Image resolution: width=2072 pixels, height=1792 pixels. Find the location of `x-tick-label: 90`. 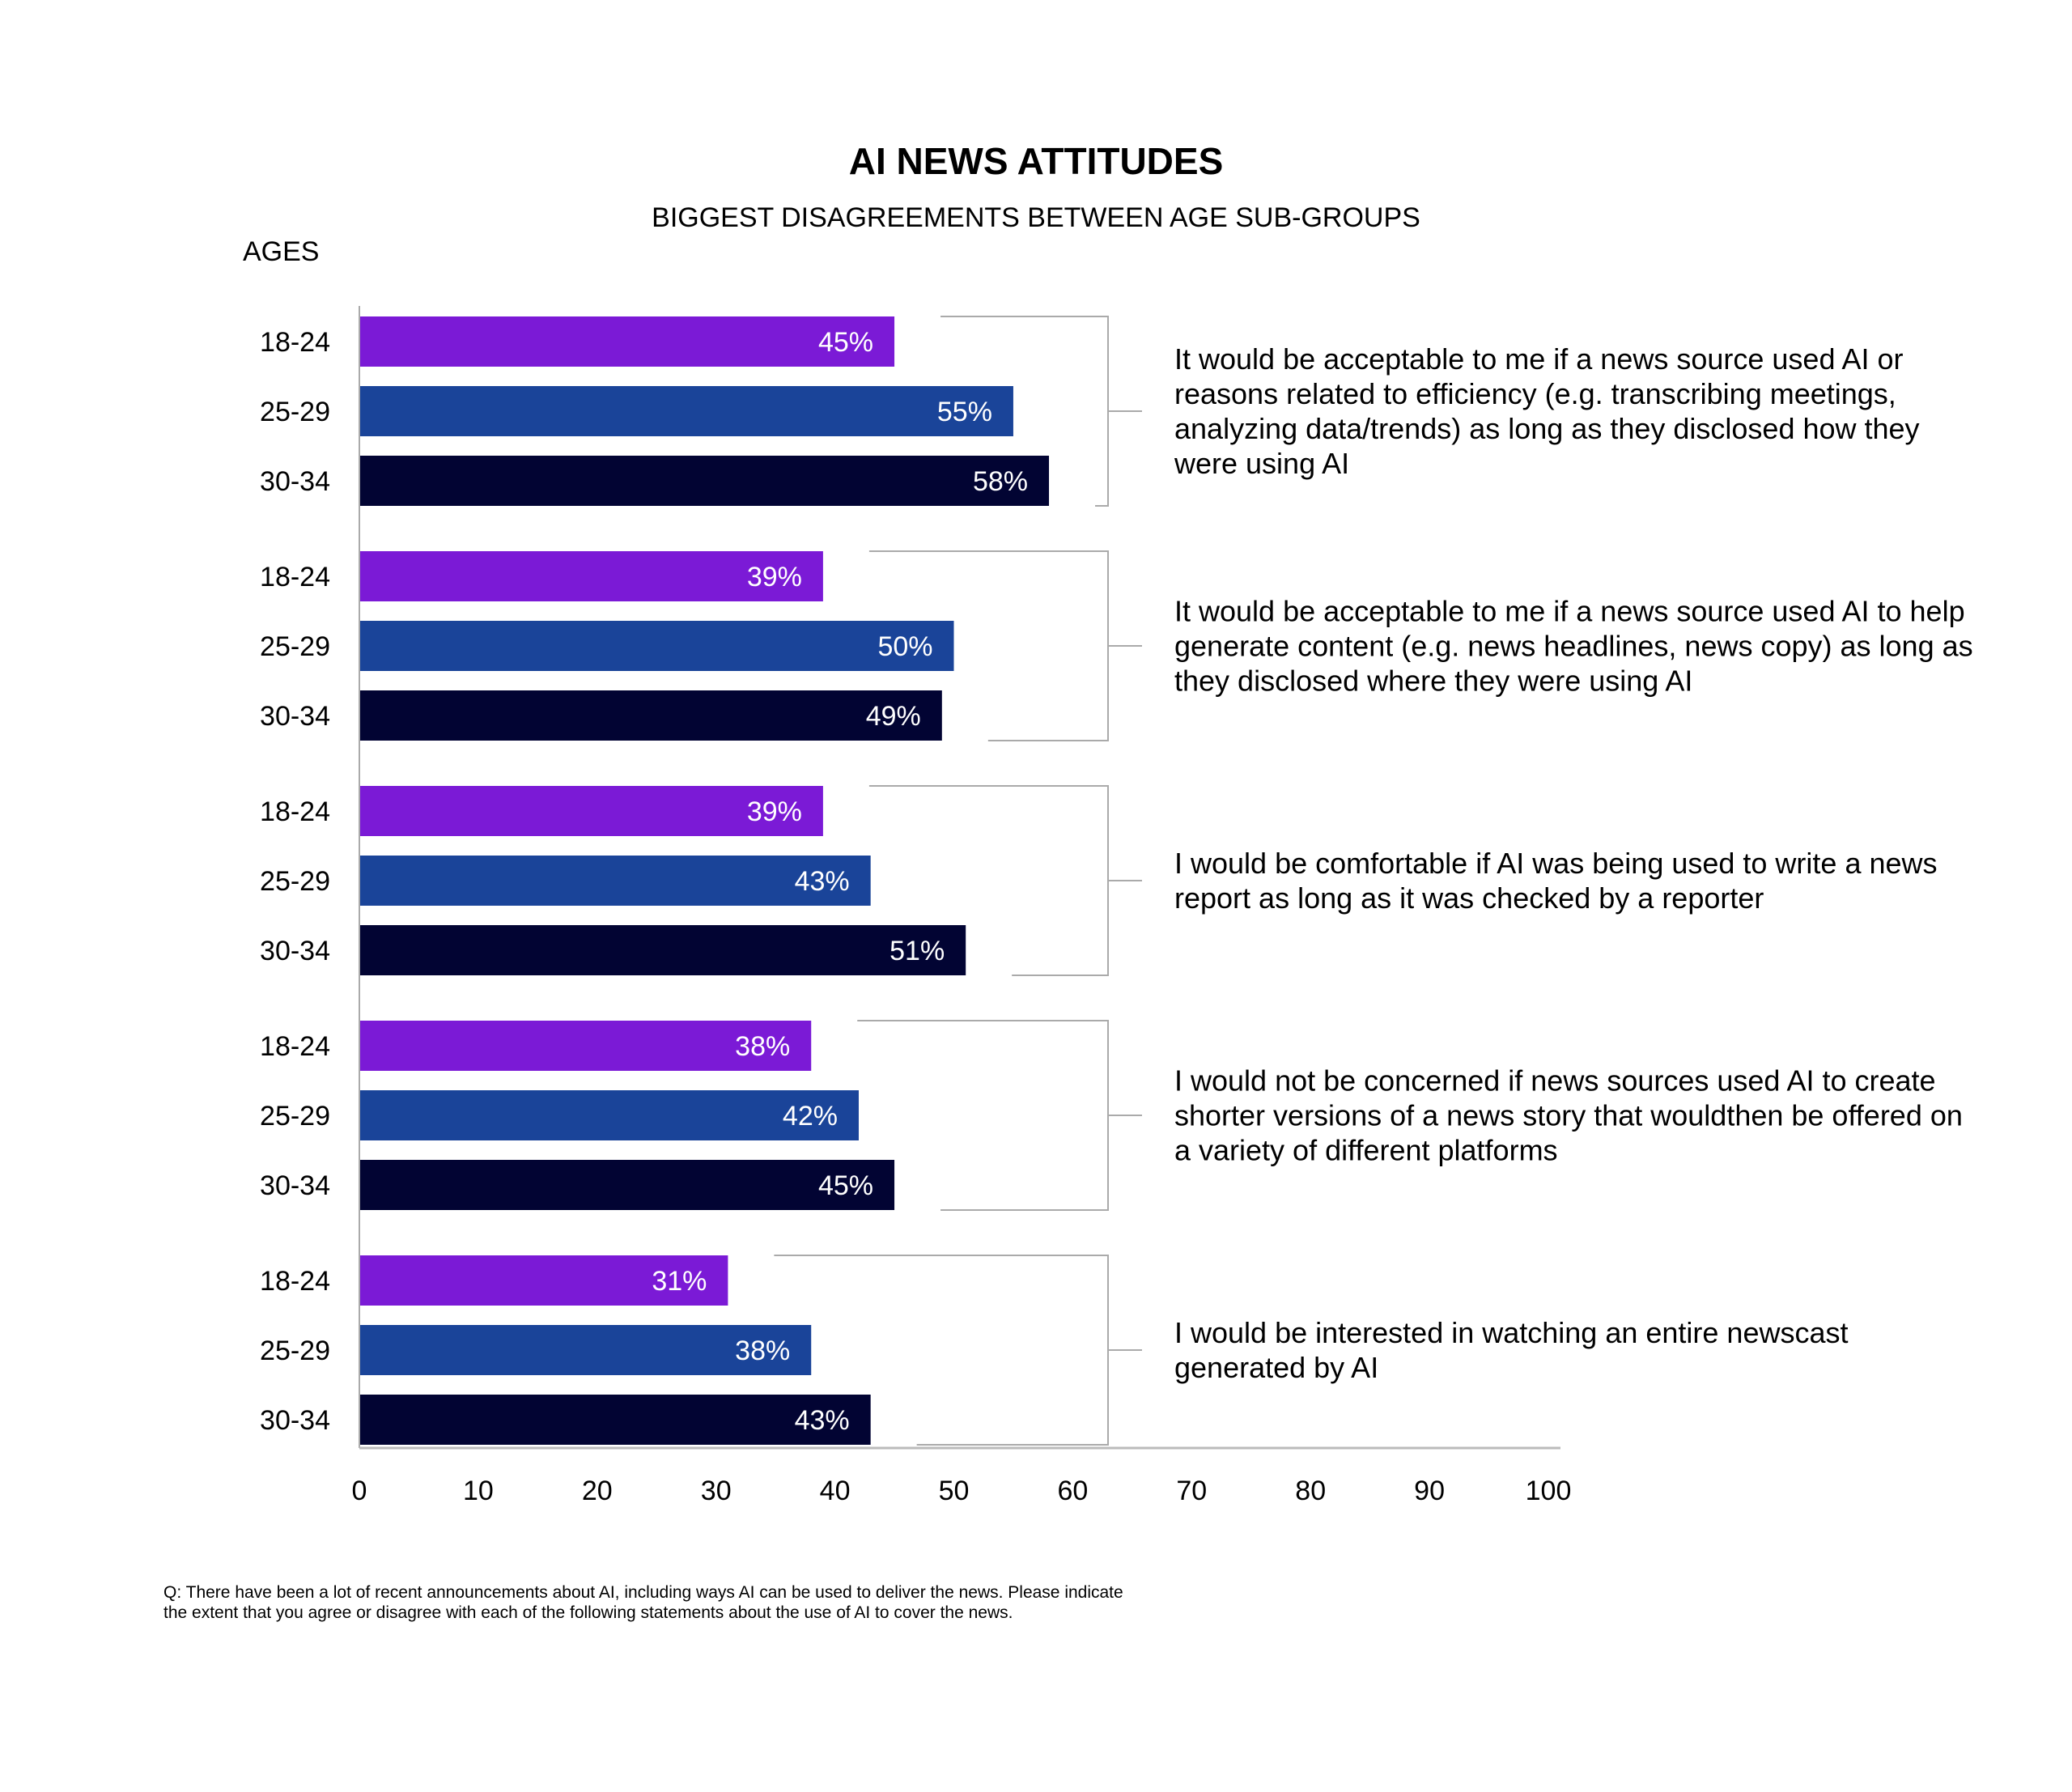

x-tick-label: 90 is located at coordinates (1429, 1491).